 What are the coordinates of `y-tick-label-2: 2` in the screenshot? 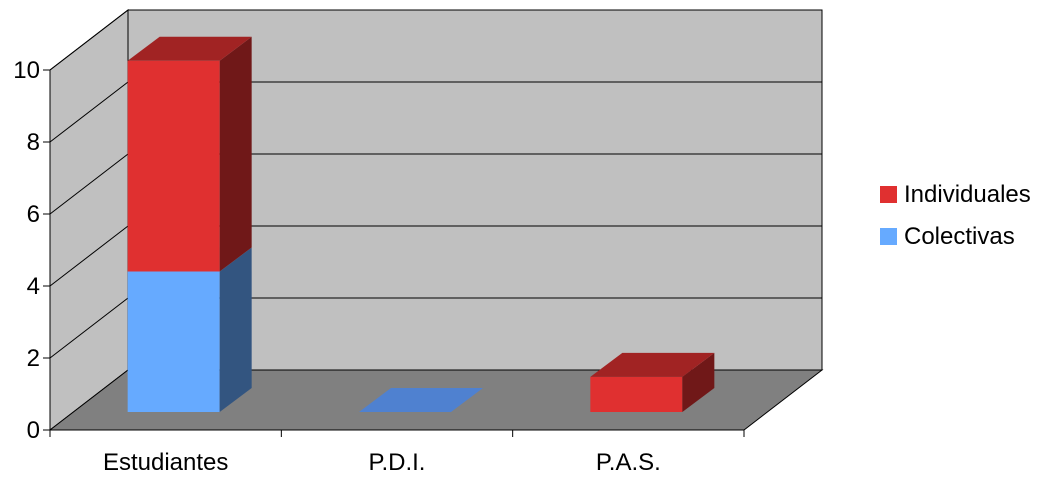 It's located at (33, 358).